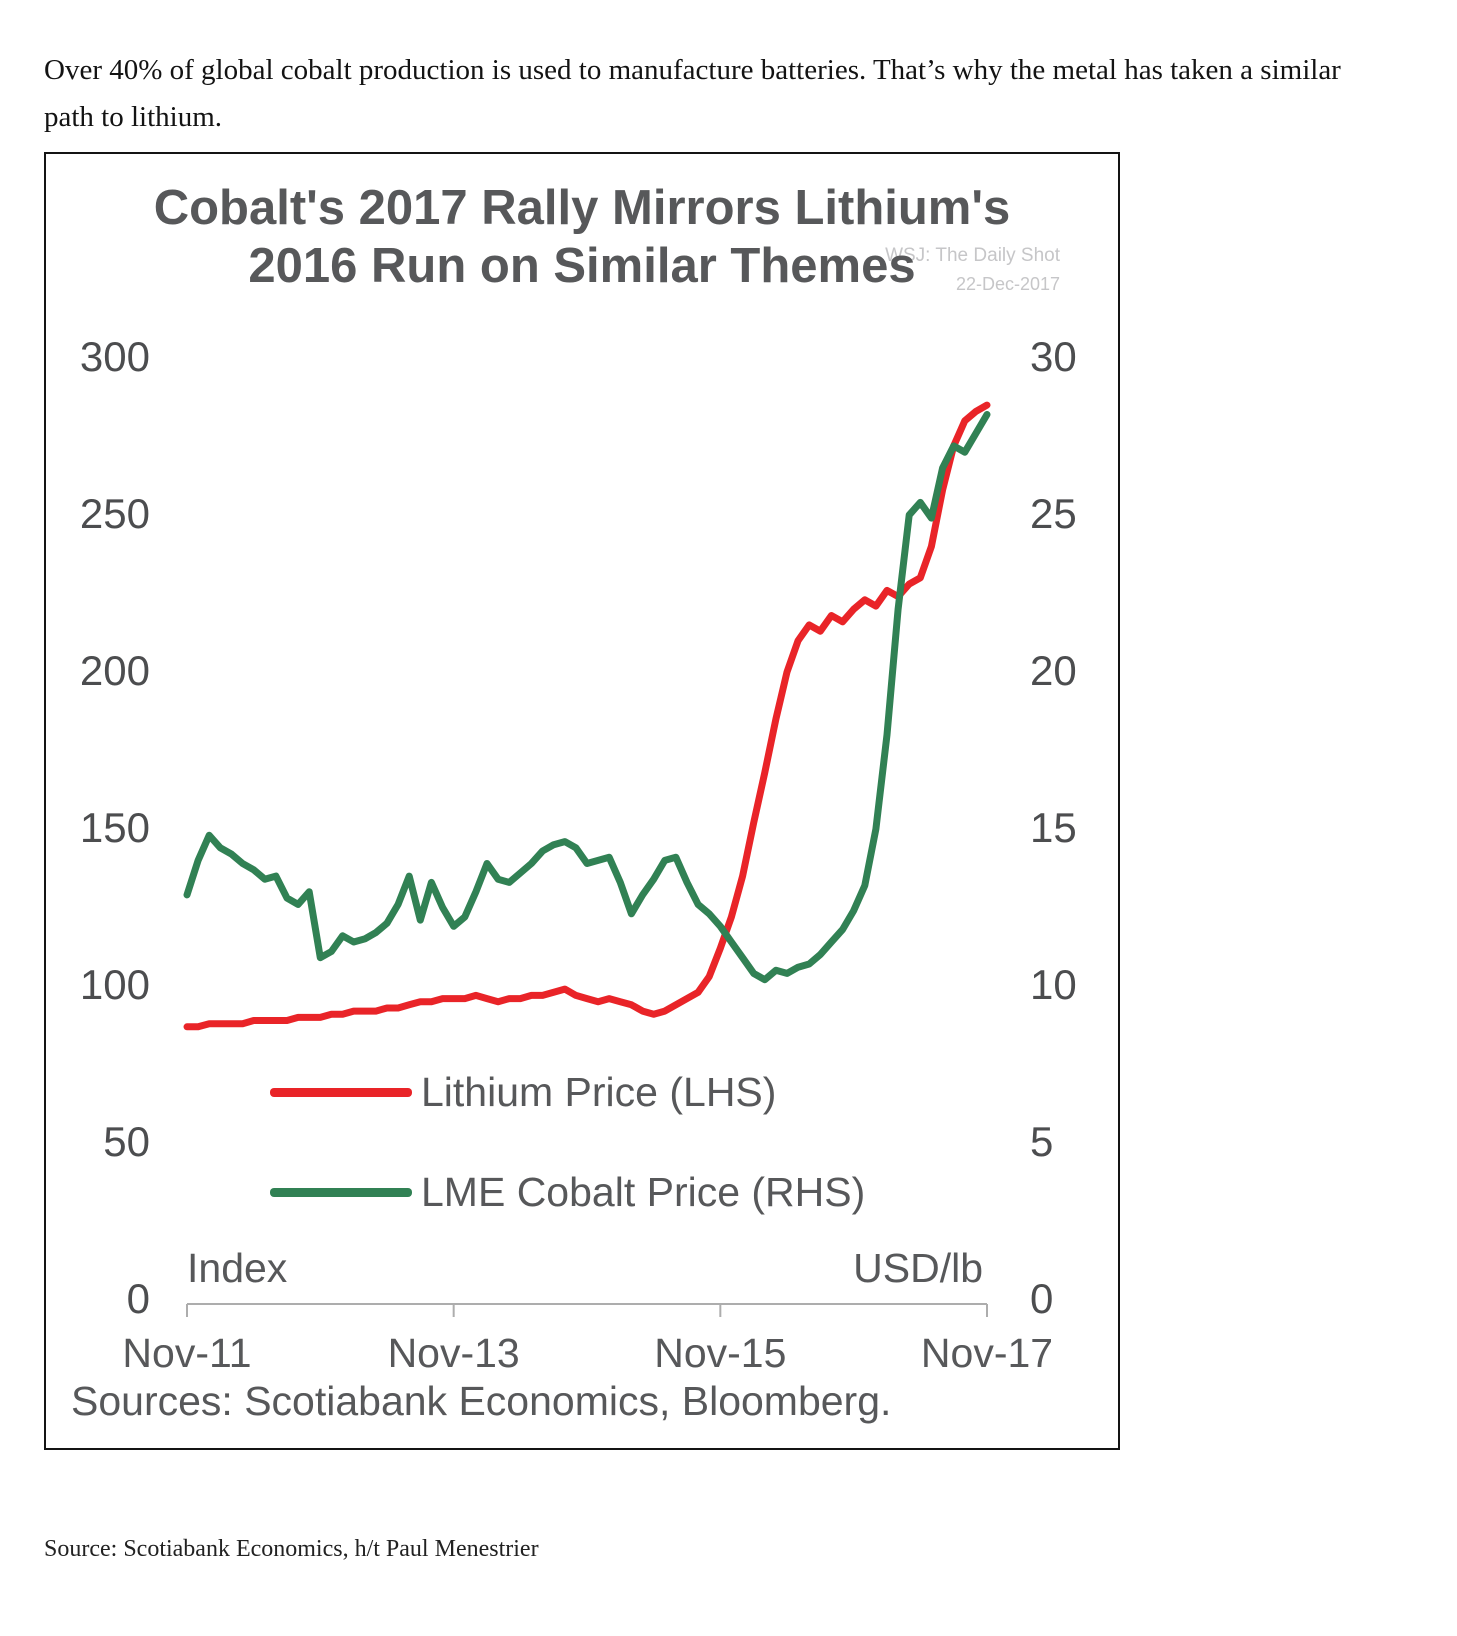 The width and height of the screenshot is (1457, 1636). Describe the element at coordinates (1053, 985) in the screenshot. I see `right-axis-tick-label: 10` at that location.